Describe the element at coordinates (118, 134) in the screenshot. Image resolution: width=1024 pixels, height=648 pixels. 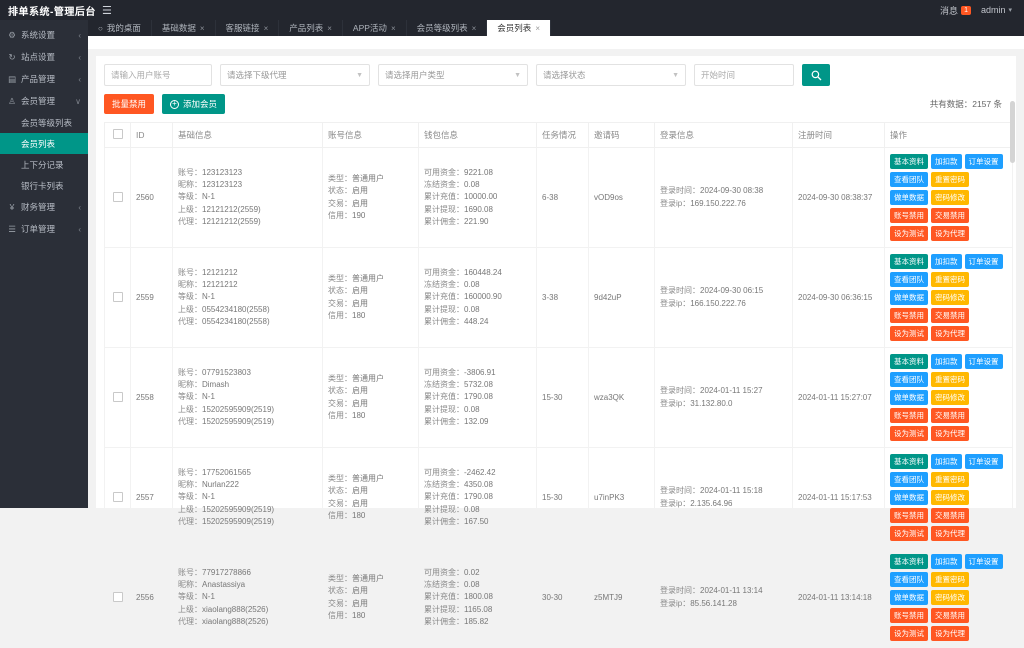
I see `select-all-checkbox` at that location.